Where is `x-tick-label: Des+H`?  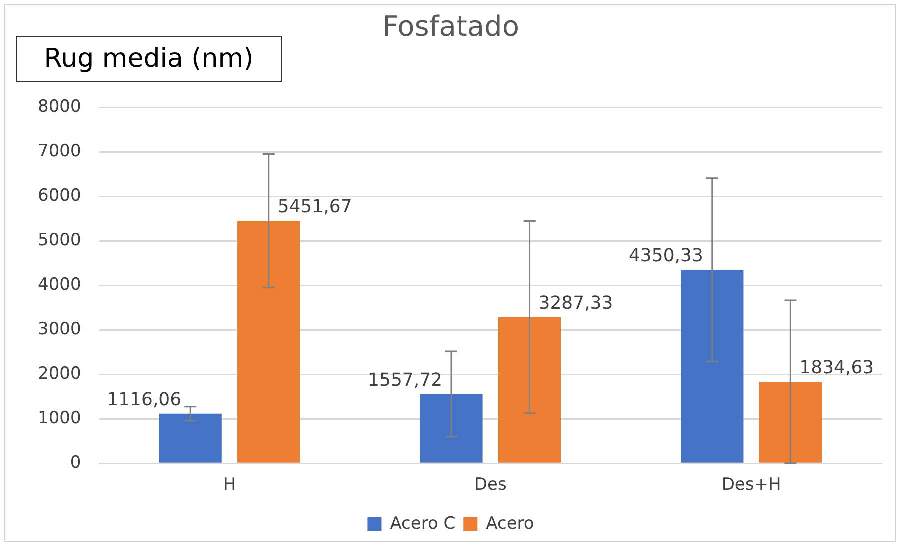 x-tick-label: Des+H is located at coordinates (752, 485).